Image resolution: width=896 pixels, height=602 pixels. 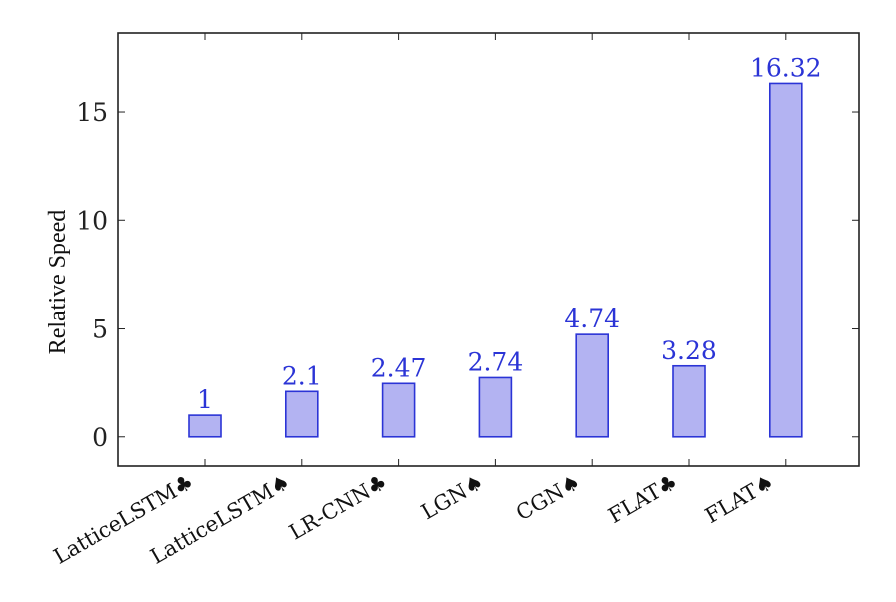 I want to click on category-label: FLAT♣, so click(x=642, y=499).